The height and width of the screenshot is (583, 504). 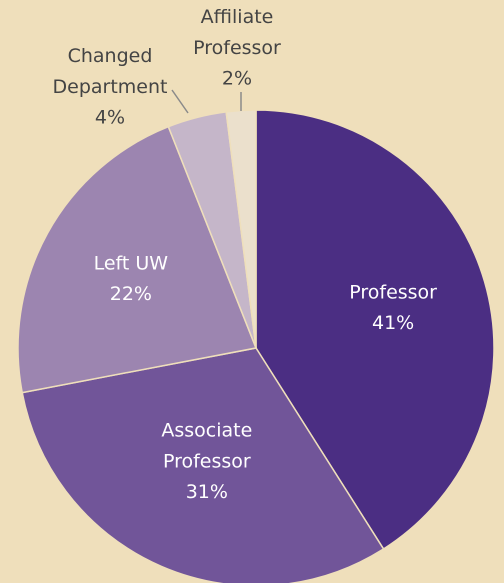 What do you see at coordinates (206, 445) in the screenshot?
I see `slice-label: Associate Professor` at bounding box center [206, 445].